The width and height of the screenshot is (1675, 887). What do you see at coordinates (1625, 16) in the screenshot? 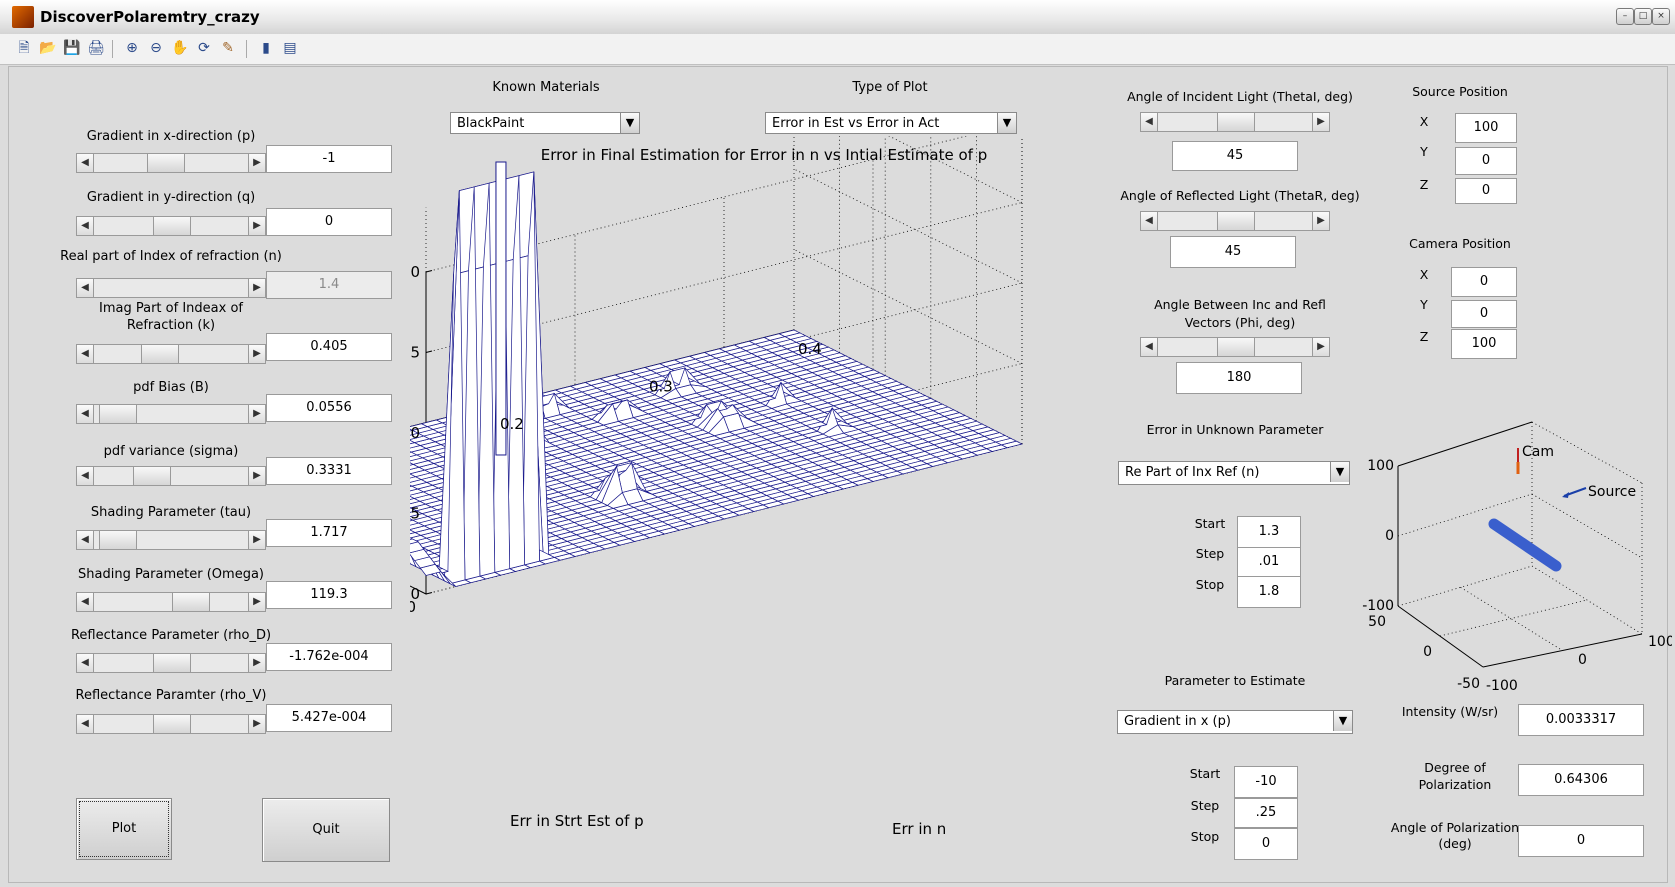
I see `minimize-icon: –` at bounding box center [1625, 16].